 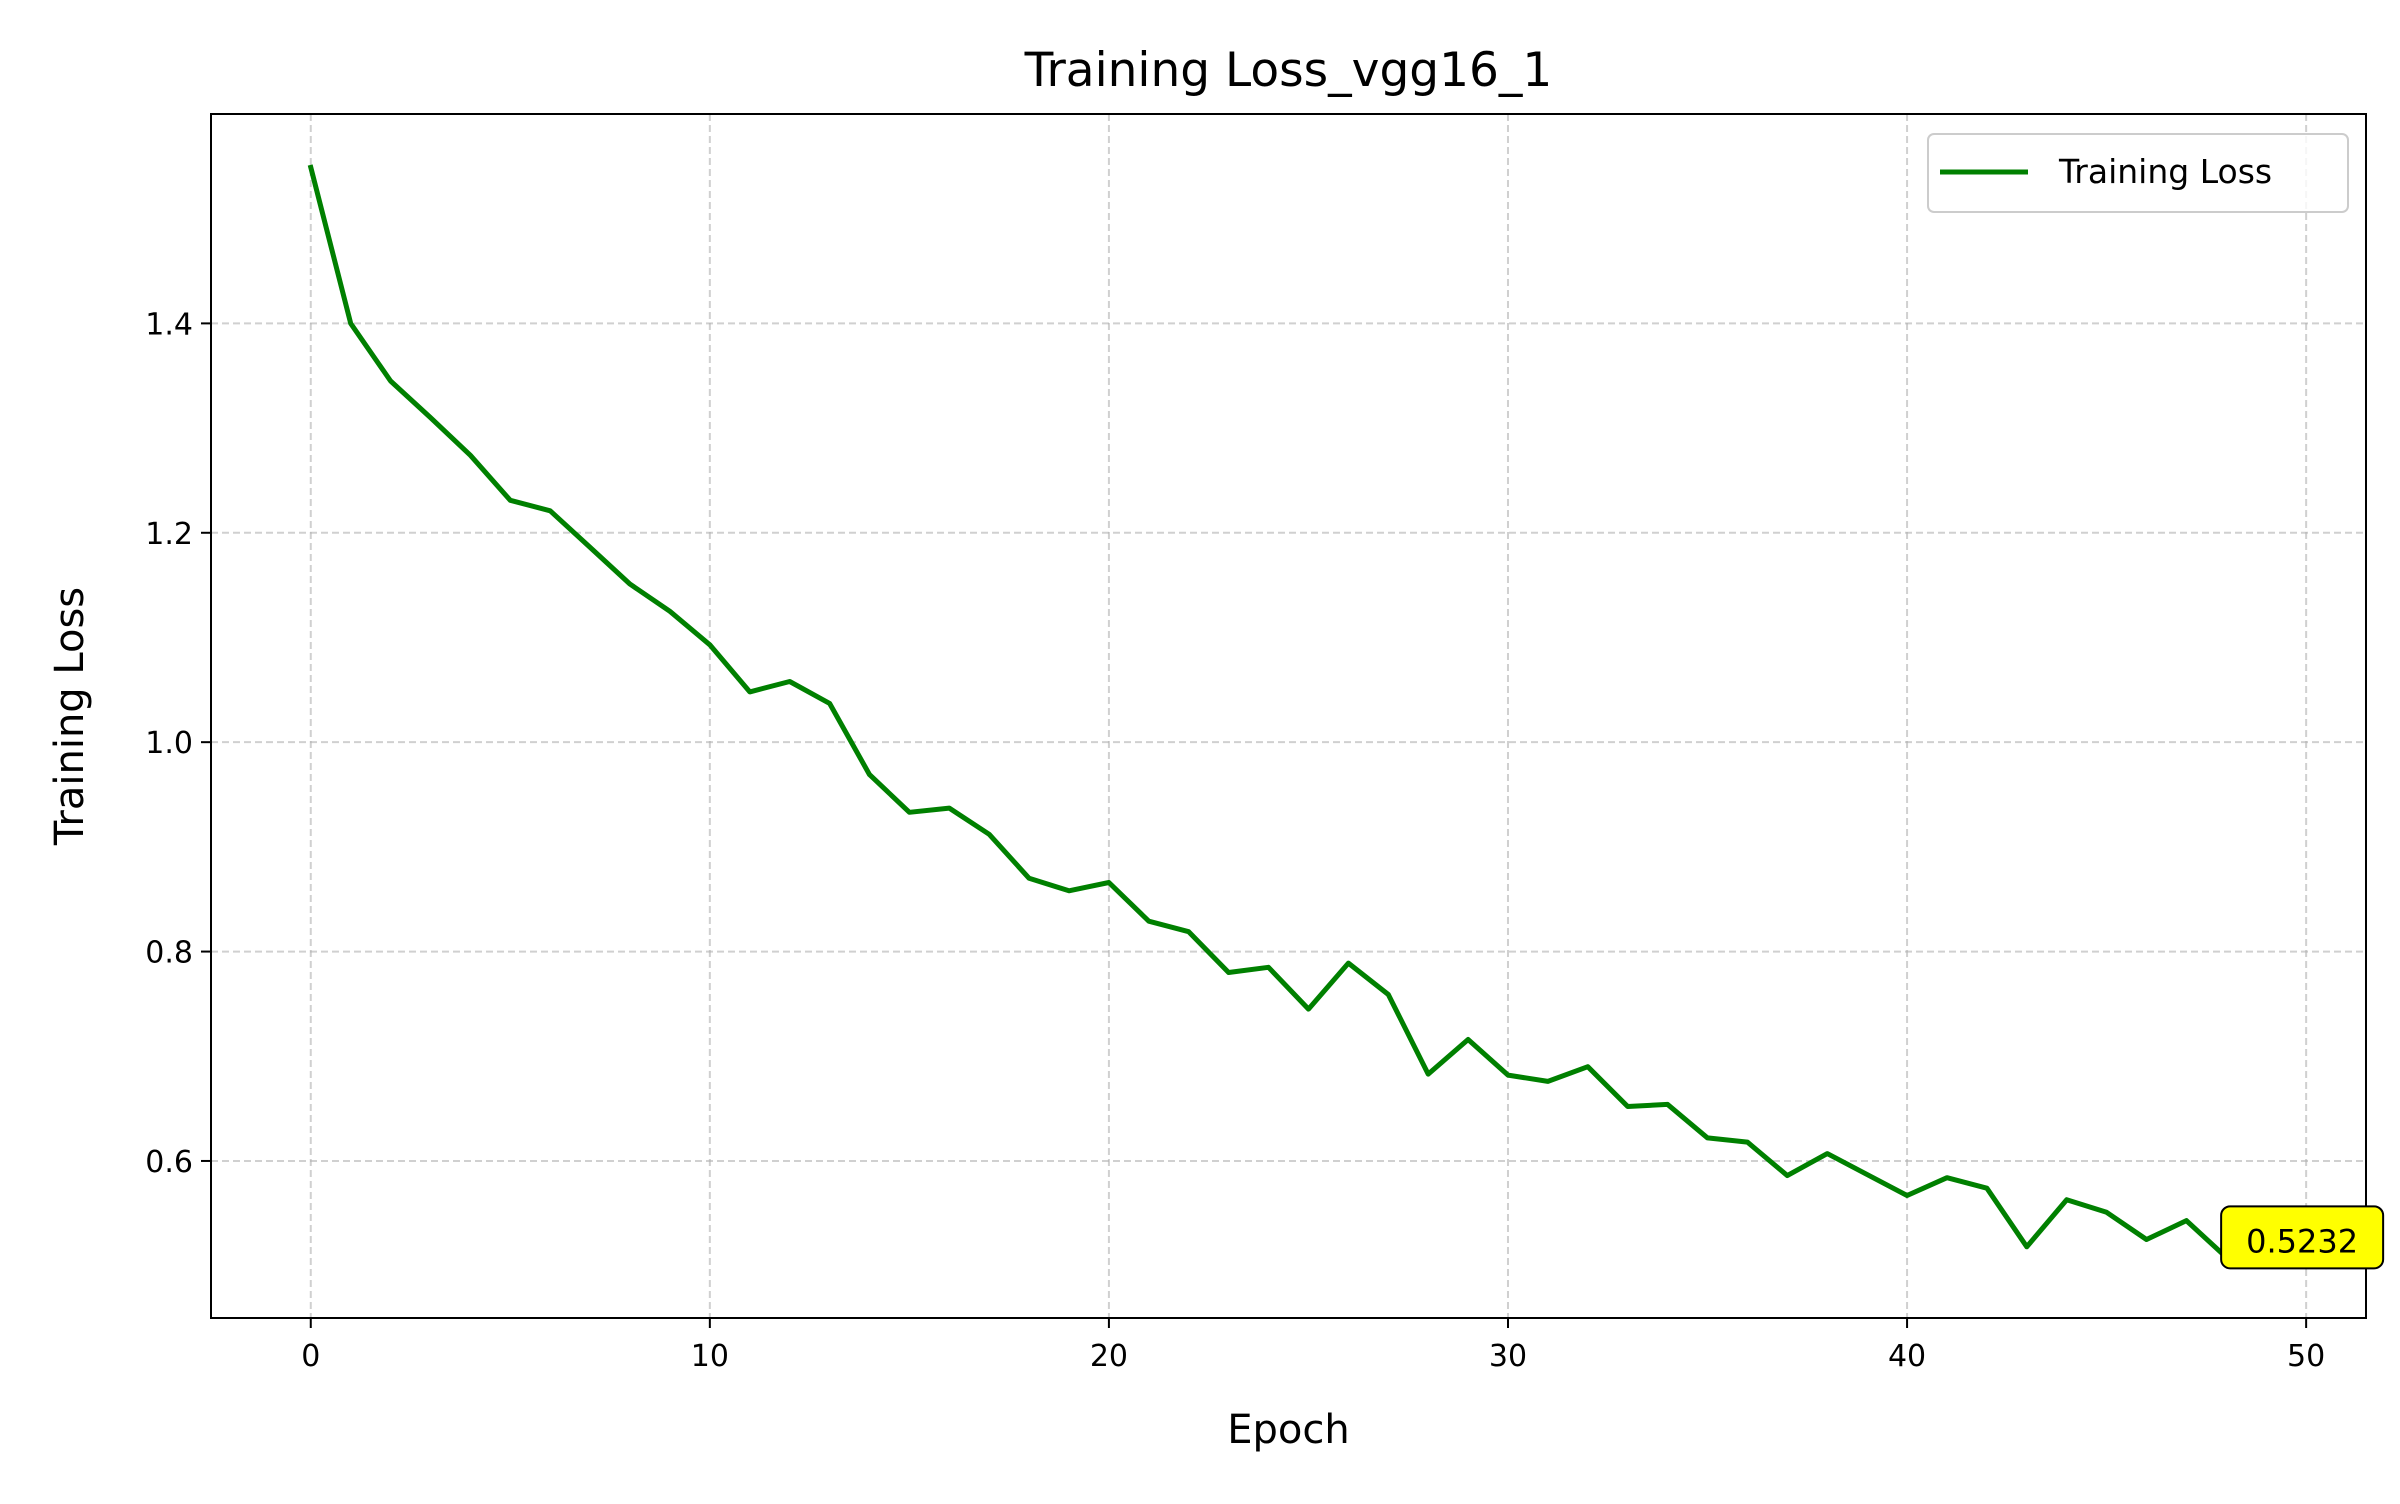 I want to click on legend-box, so click(x=2138, y=173).